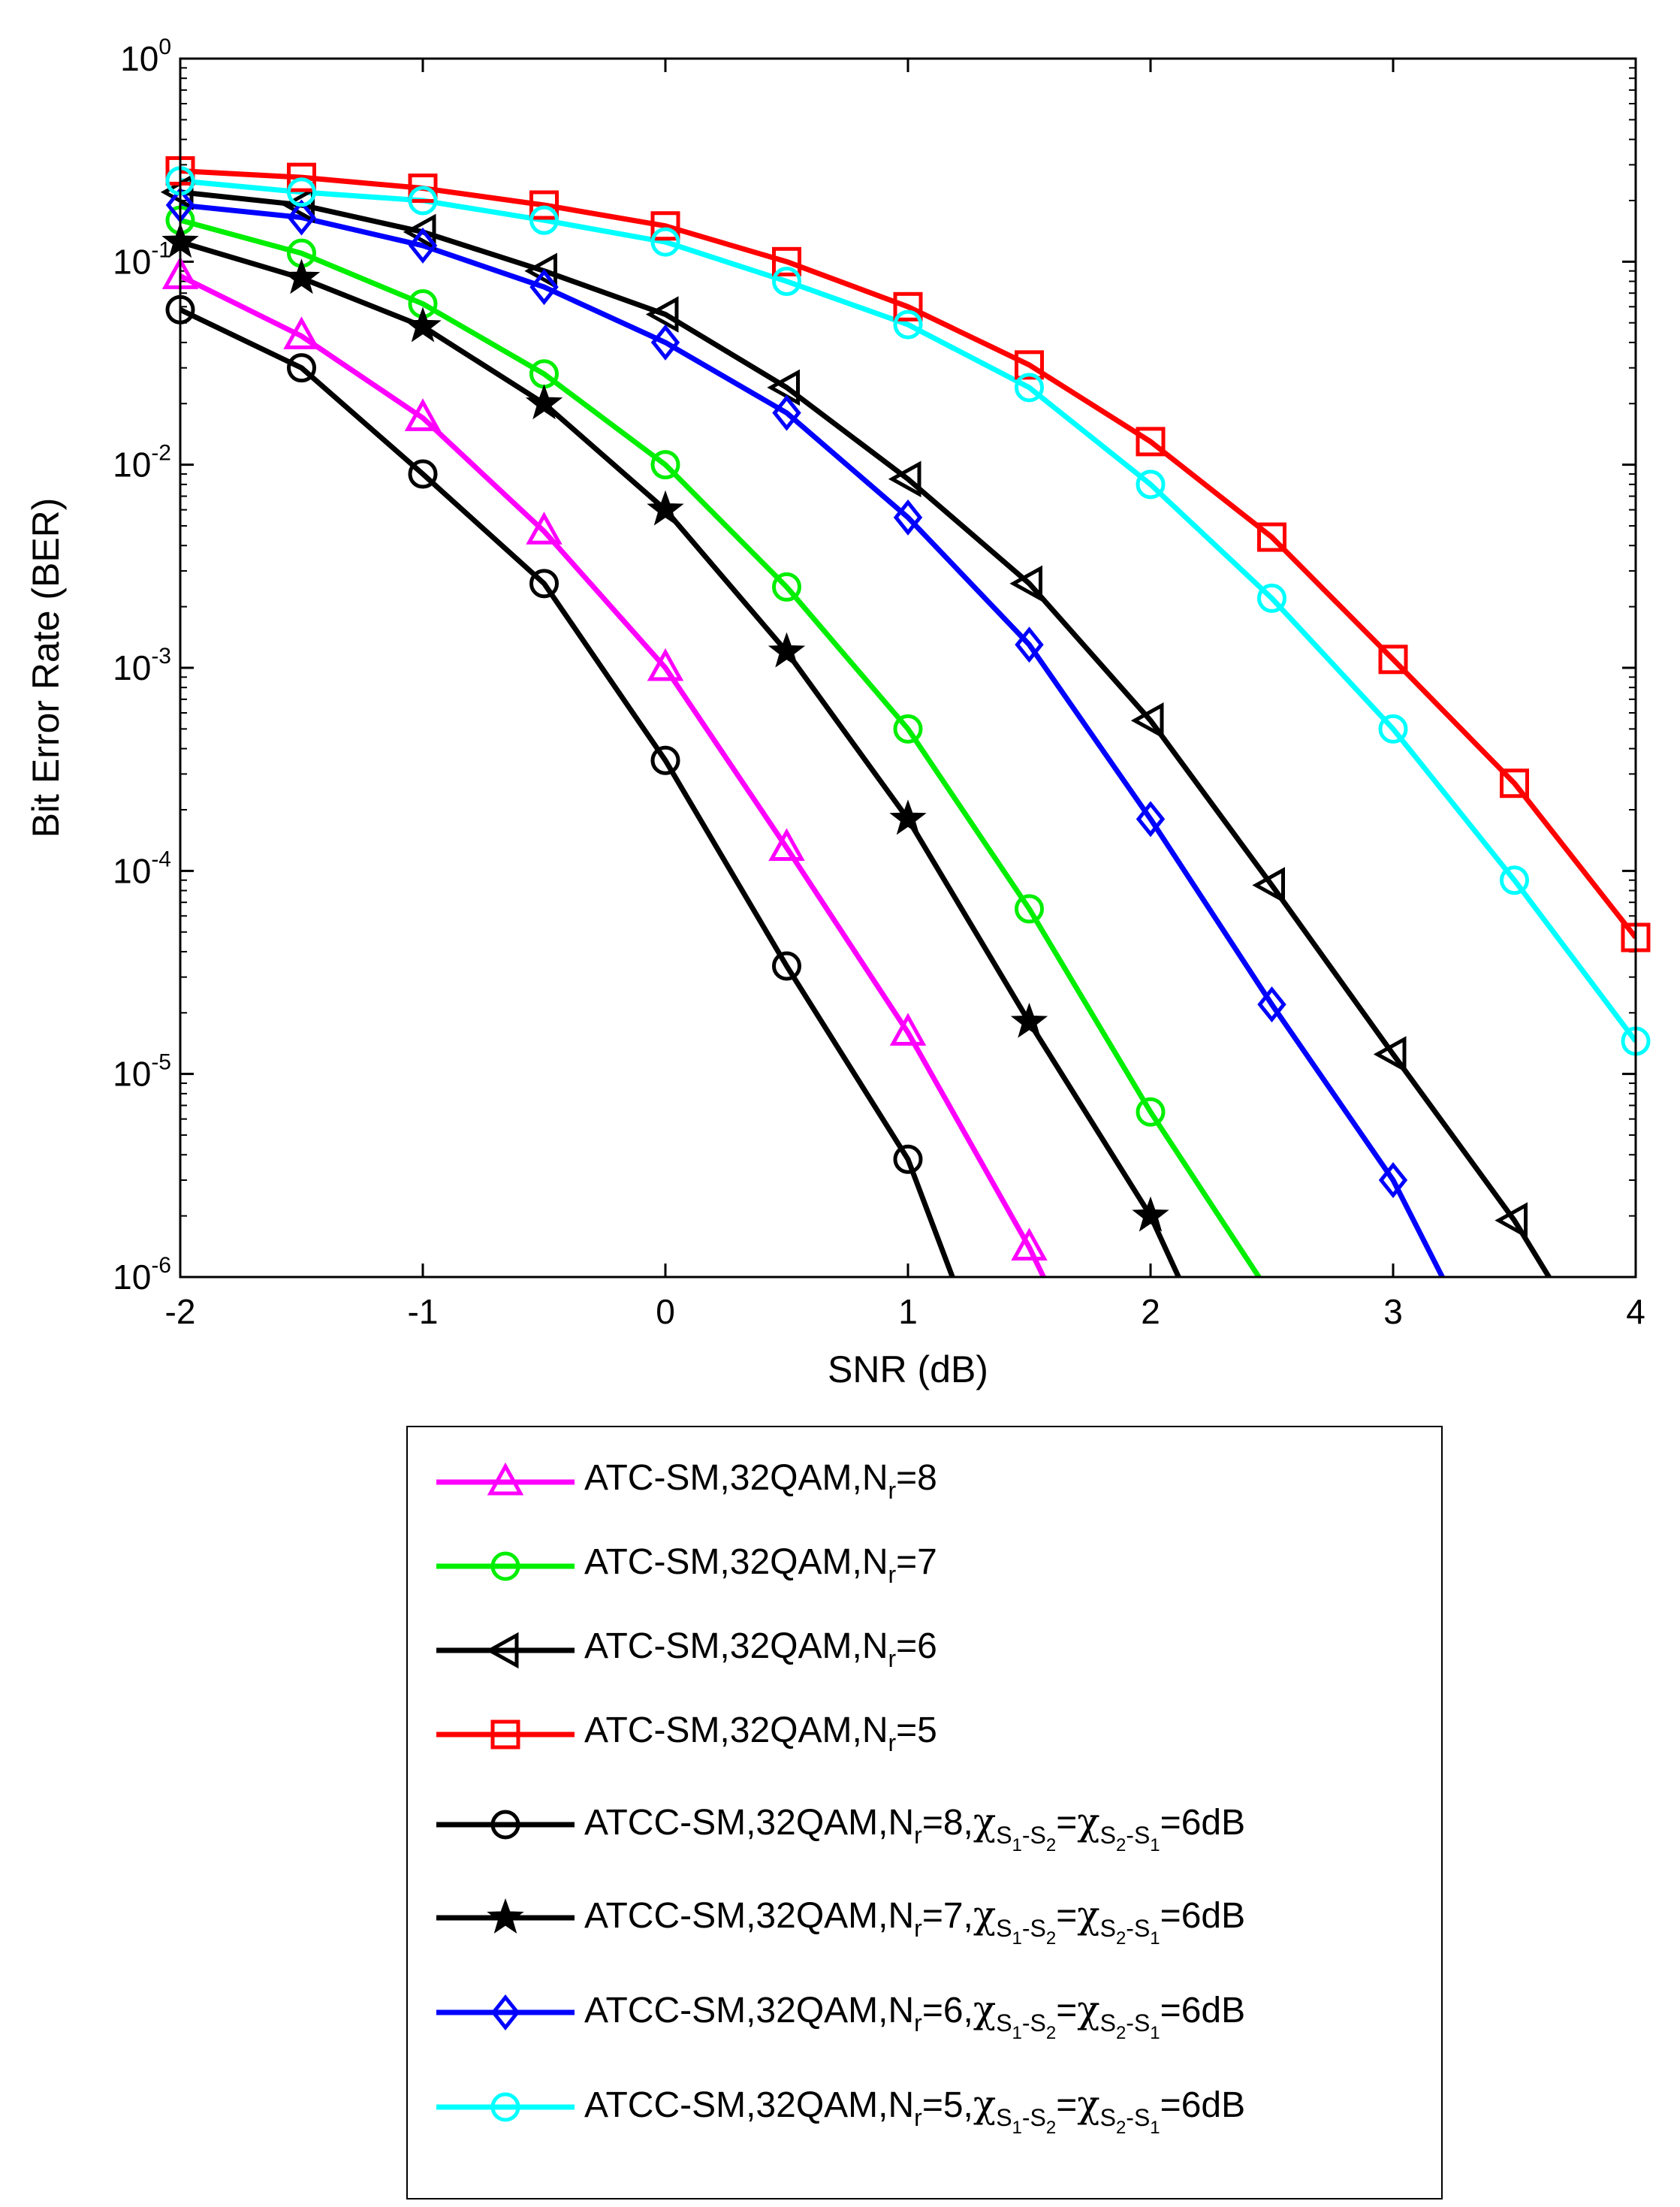 The height and width of the screenshot is (2207, 1680). I want to click on legend-label: ATCC-SM,32QAM,Nr=5,χS1-S2=χS2-S1=6dB, so click(914, 2110).